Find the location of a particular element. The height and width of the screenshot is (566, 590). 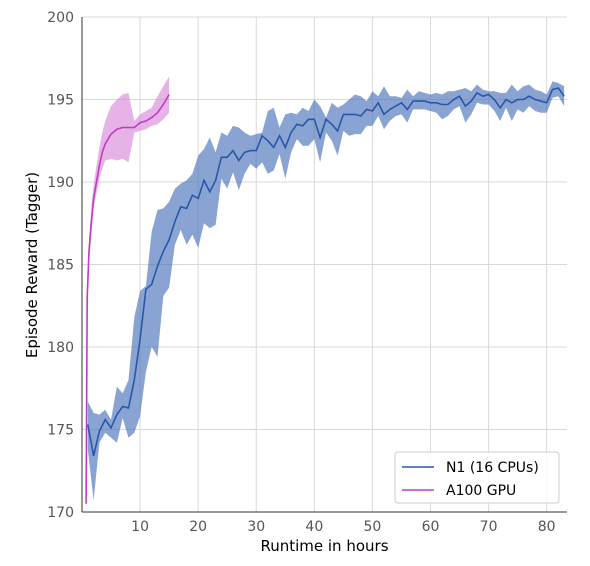

legend-label-n1: N1 (16 CPUs) is located at coordinates (492, 468).